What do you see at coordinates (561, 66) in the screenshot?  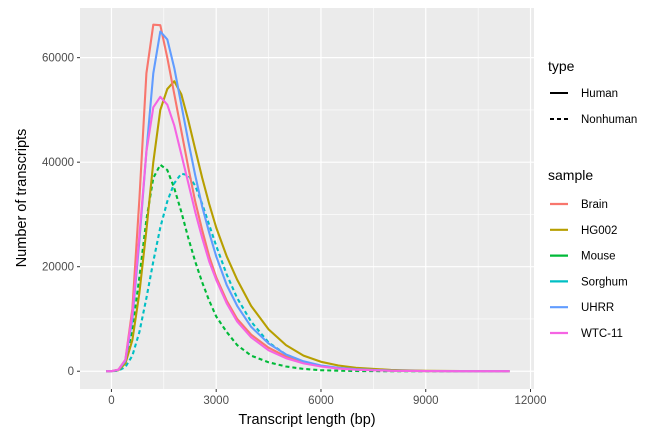 I see `legend-type-title: type` at bounding box center [561, 66].